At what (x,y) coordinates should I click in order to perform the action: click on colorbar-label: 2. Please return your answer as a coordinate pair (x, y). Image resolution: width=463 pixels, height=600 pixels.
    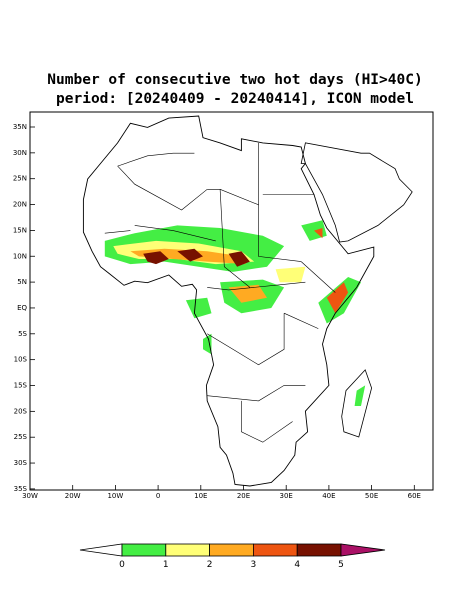
    Looking at the image, I should click on (210, 565).